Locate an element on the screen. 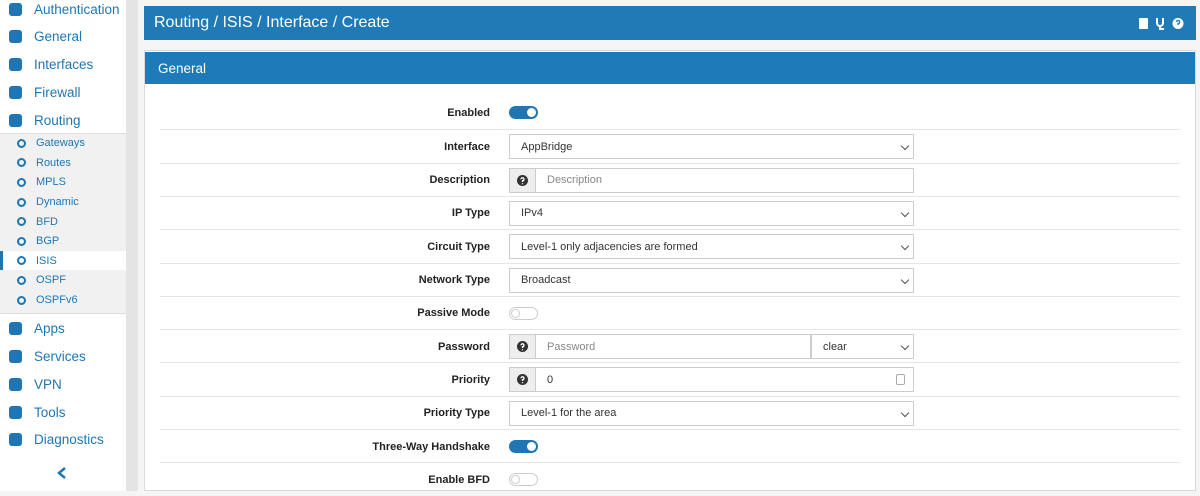 This screenshot has width=1200, height=496. nav-label: Authentication is located at coordinates (77, 9).